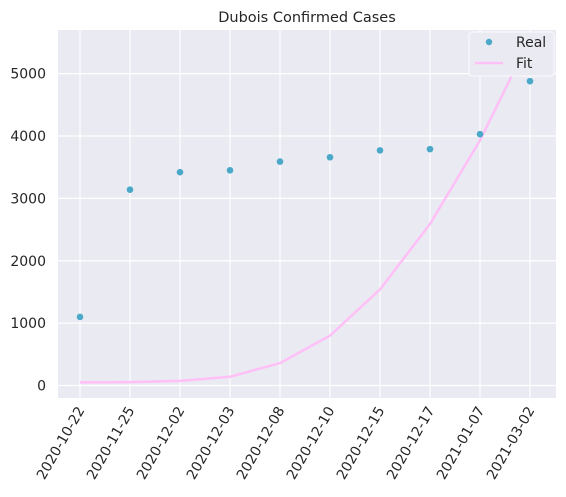  What do you see at coordinates (311, 443) in the screenshot?
I see `x-tick-label-5: 2020-12-10` at bounding box center [311, 443].